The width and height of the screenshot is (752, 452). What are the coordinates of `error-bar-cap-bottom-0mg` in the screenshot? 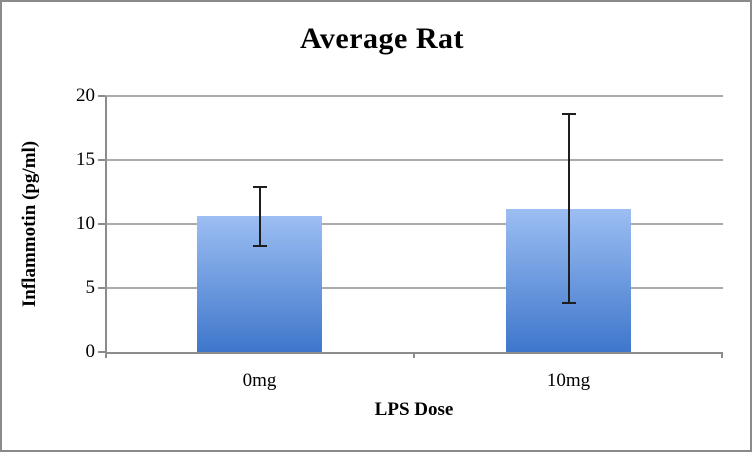 It's located at (259, 245).